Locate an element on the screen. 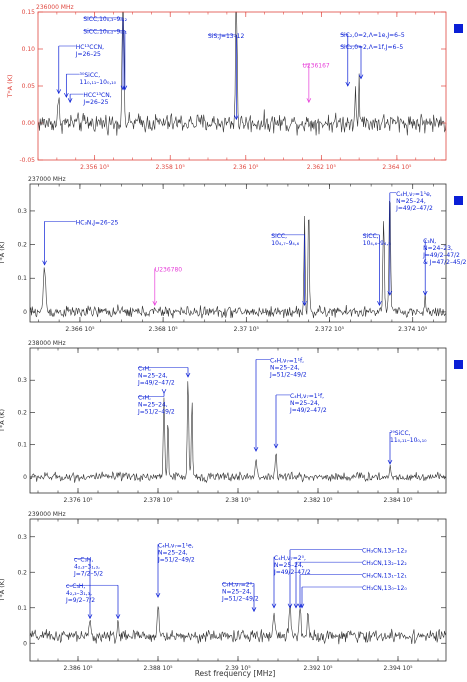 The height and width of the screenshot is (682, 467). line-annotation: CH₃CN,13₀–12₀ is located at coordinates (353, 597).